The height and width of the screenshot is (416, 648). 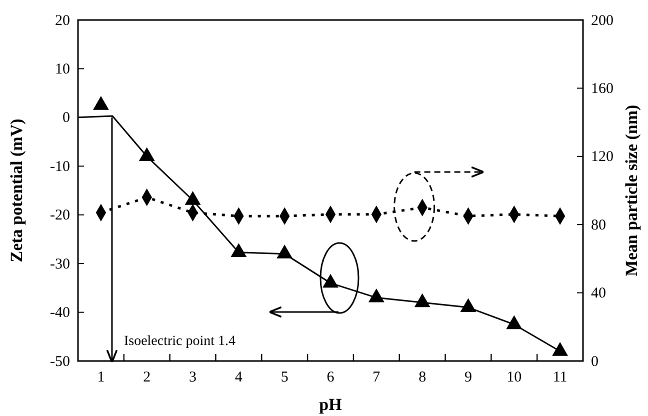 What do you see at coordinates (60, 264) in the screenshot?
I see `y-tick-label: -30` at bounding box center [60, 264].